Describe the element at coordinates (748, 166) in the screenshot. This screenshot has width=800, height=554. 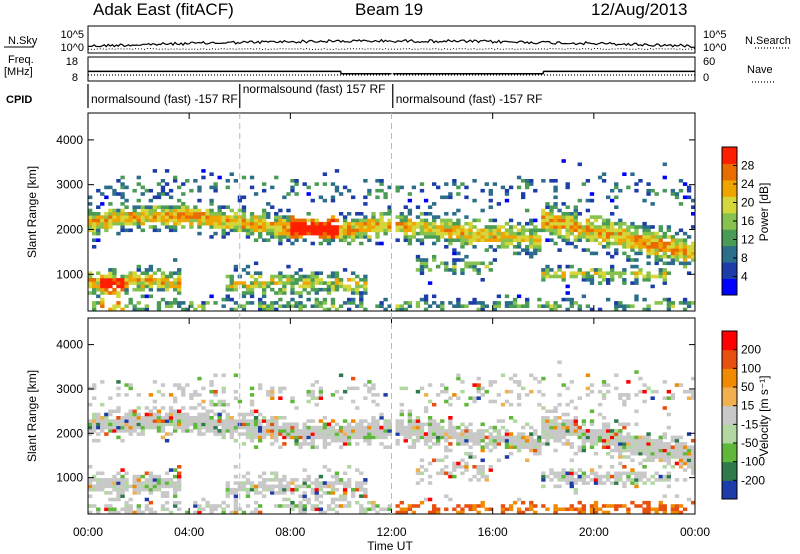
I see `colorbar-tick: 28` at that location.